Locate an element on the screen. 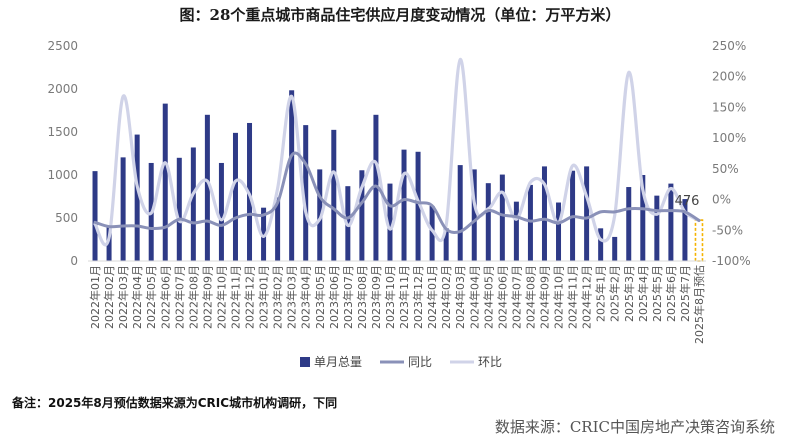 The image size is (789, 441). left-tick-label: 0 is located at coordinates (74, 261).